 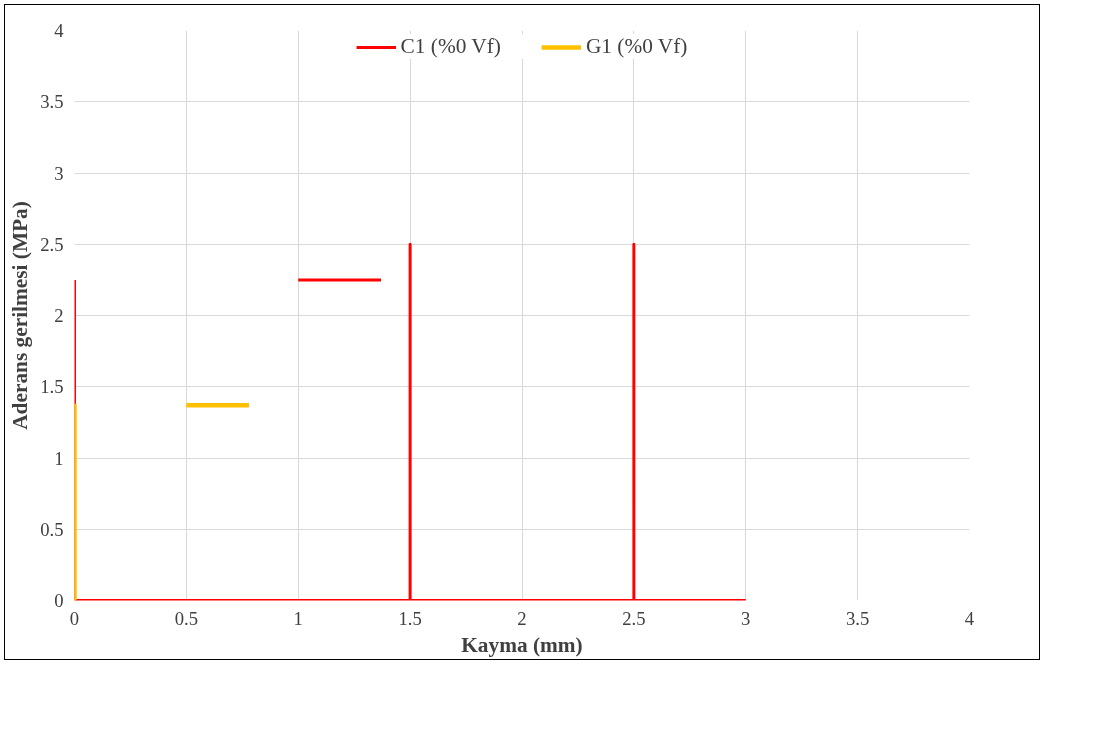 What do you see at coordinates (20, 315) in the screenshot?
I see `y-axis-title: Aderans gerilmesi (MPa)` at bounding box center [20, 315].